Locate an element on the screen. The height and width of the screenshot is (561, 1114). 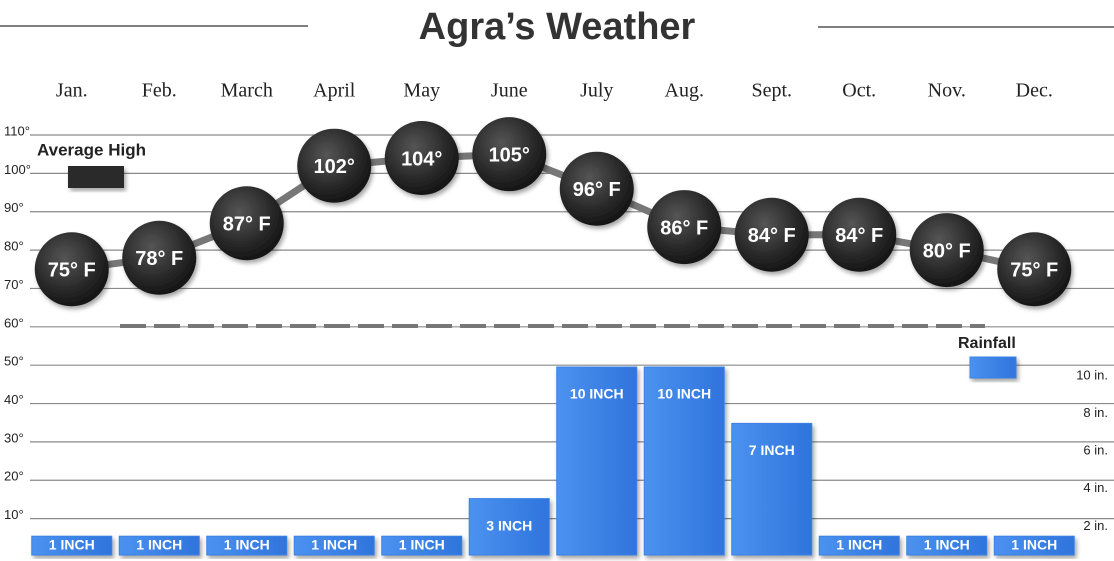
x-tick-label: Dec. is located at coordinates (1034, 91).